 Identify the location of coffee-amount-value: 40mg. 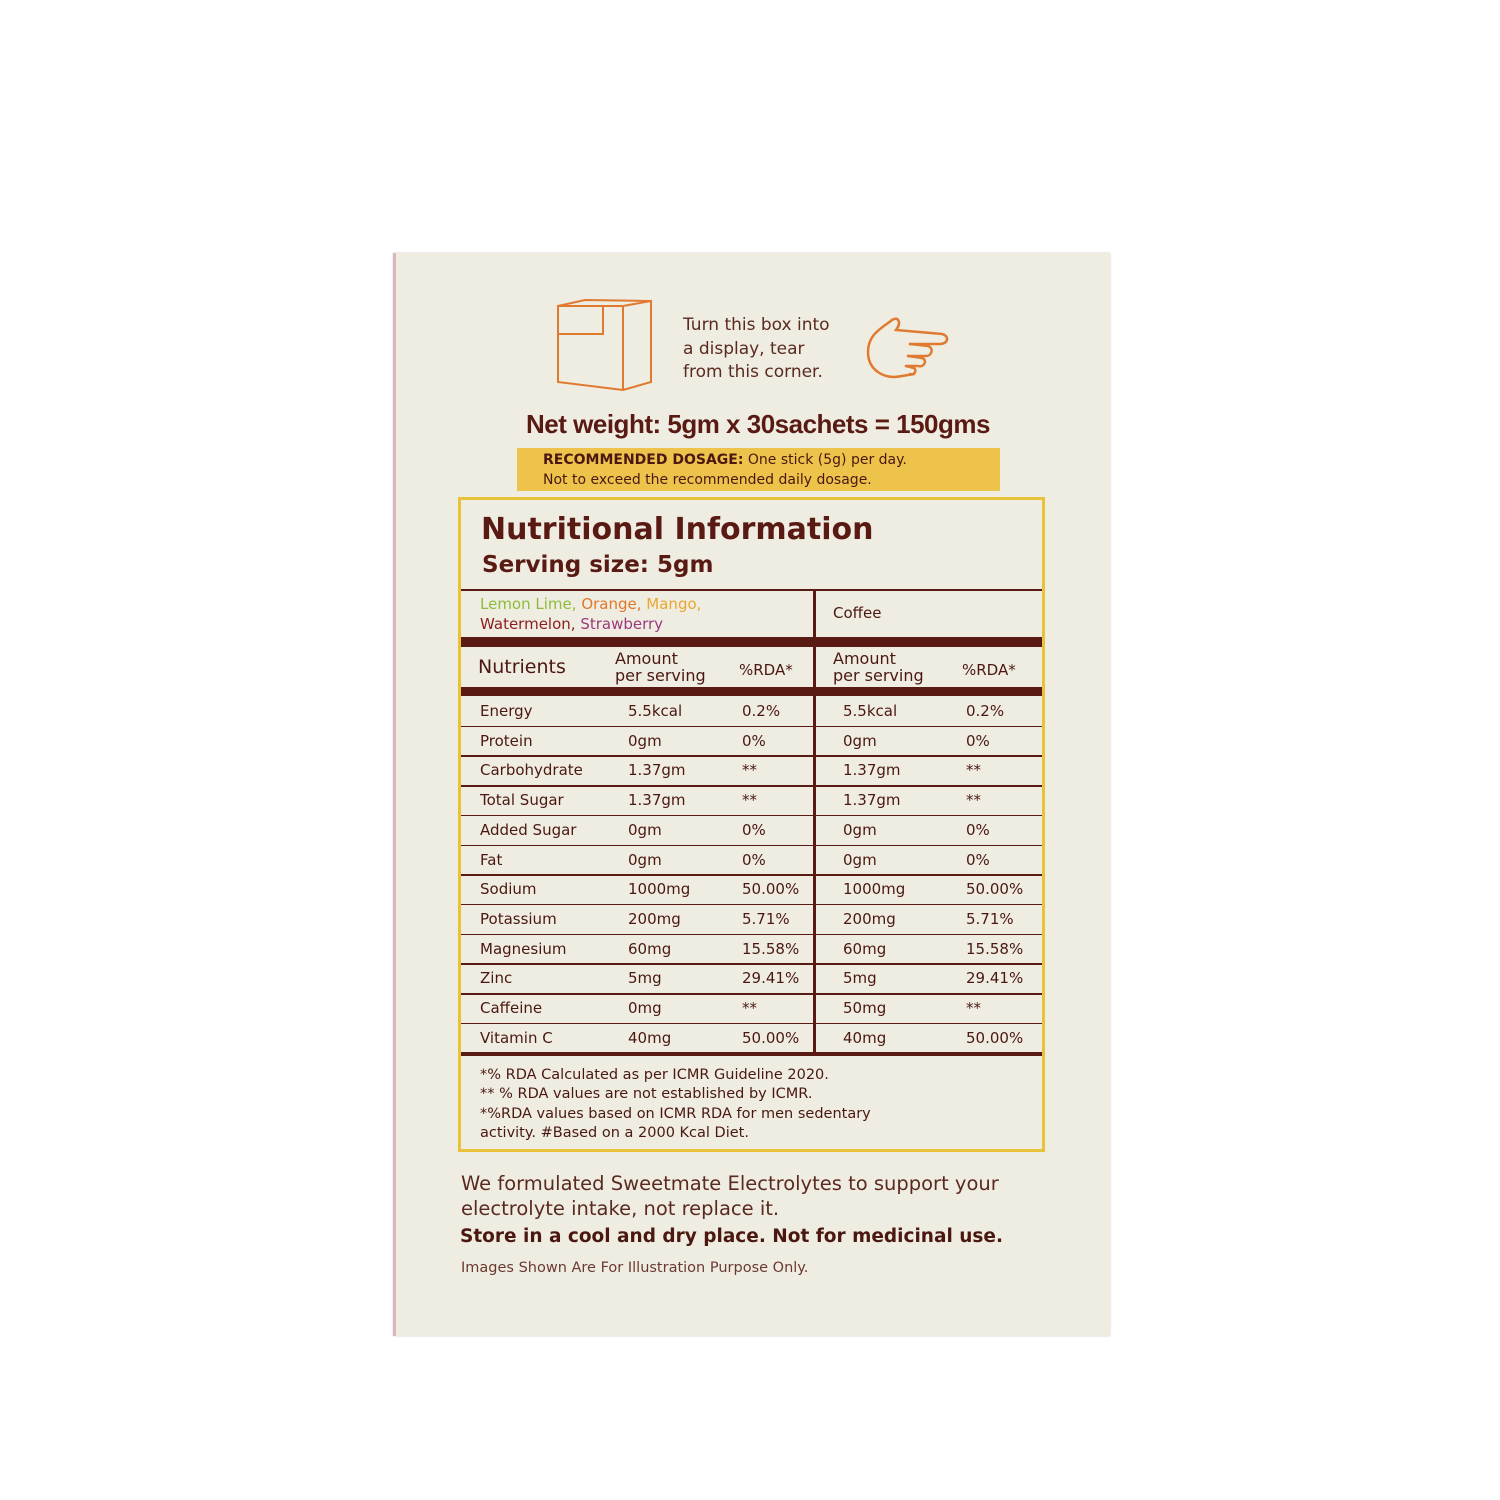
(865, 1037).